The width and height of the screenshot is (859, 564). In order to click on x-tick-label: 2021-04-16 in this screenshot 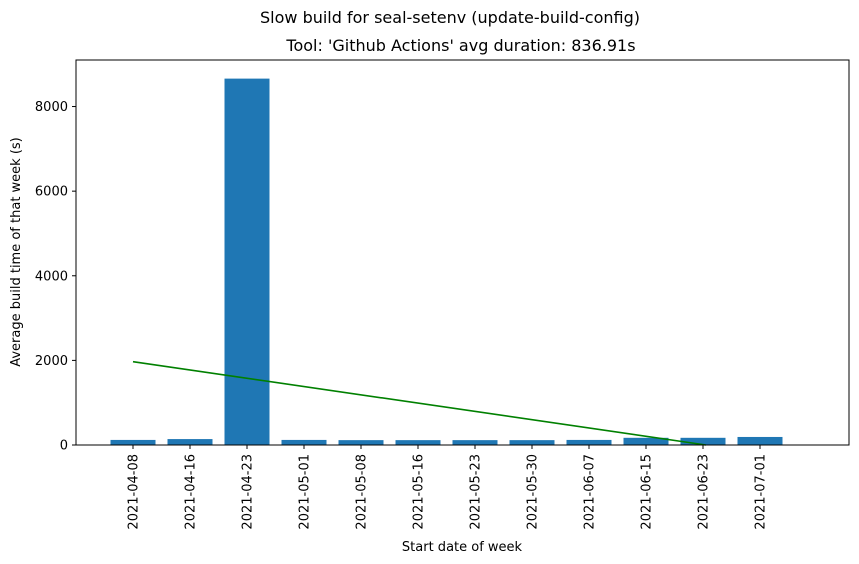, I will do `click(191, 492)`.